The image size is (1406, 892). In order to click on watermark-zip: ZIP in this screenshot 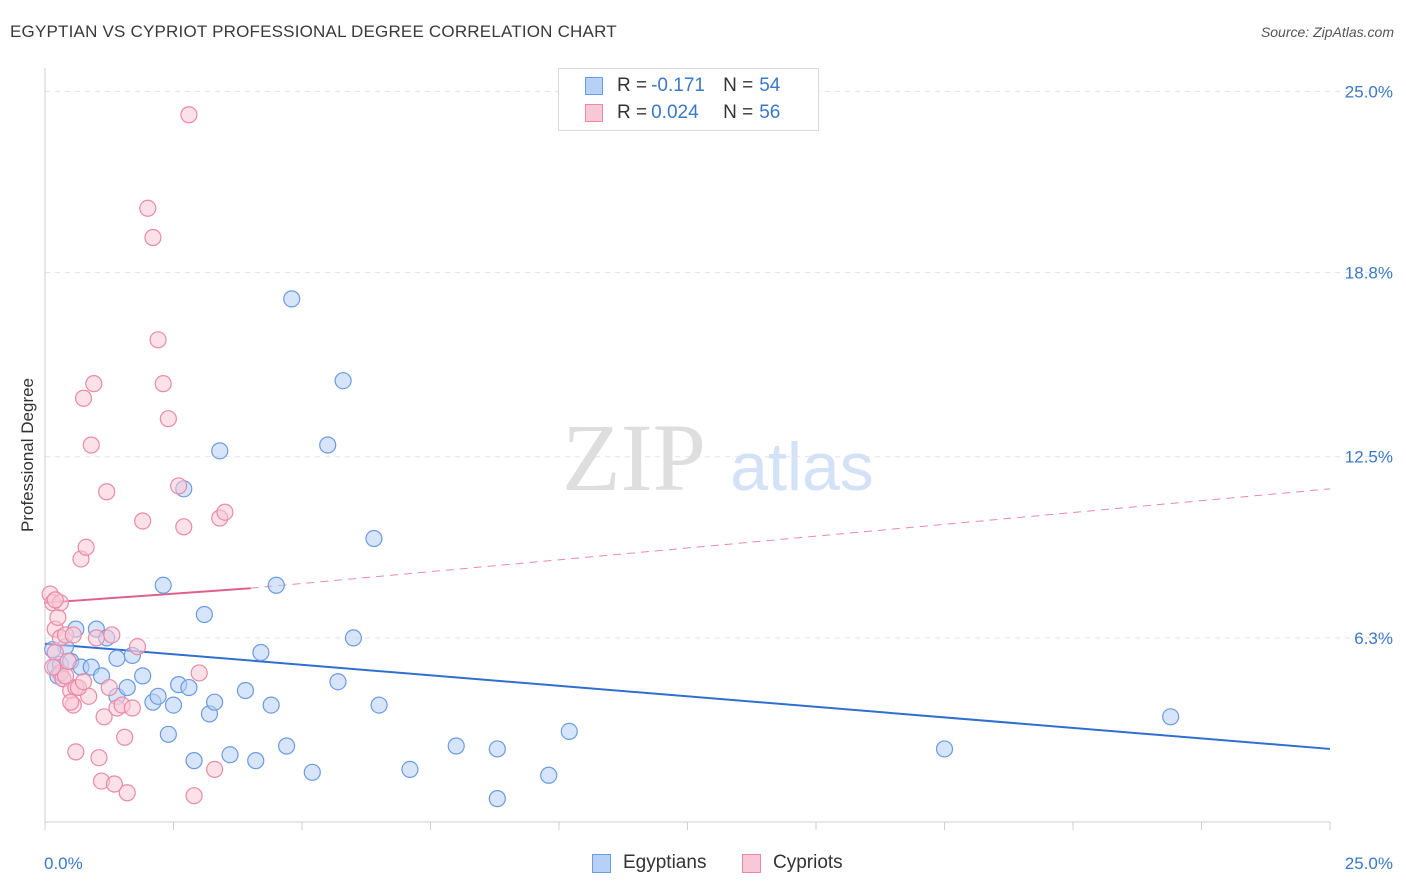, I will do `click(634, 457)`.